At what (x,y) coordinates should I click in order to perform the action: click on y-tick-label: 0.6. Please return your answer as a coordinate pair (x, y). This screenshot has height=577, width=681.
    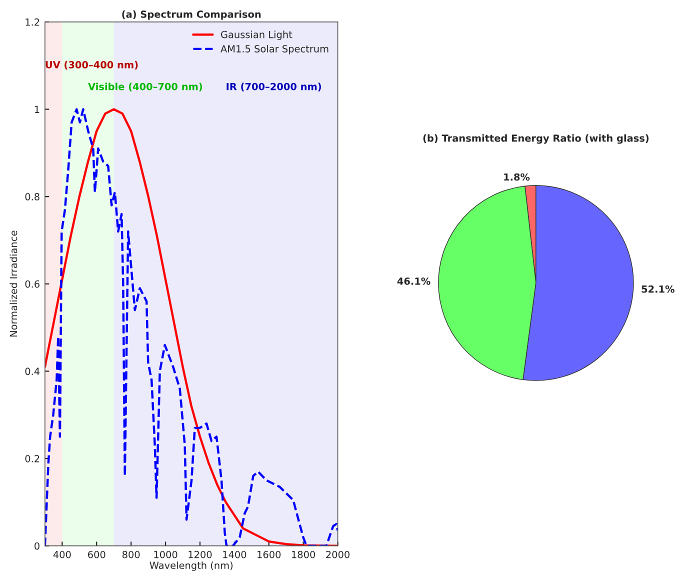
    Looking at the image, I should click on (32, 284).